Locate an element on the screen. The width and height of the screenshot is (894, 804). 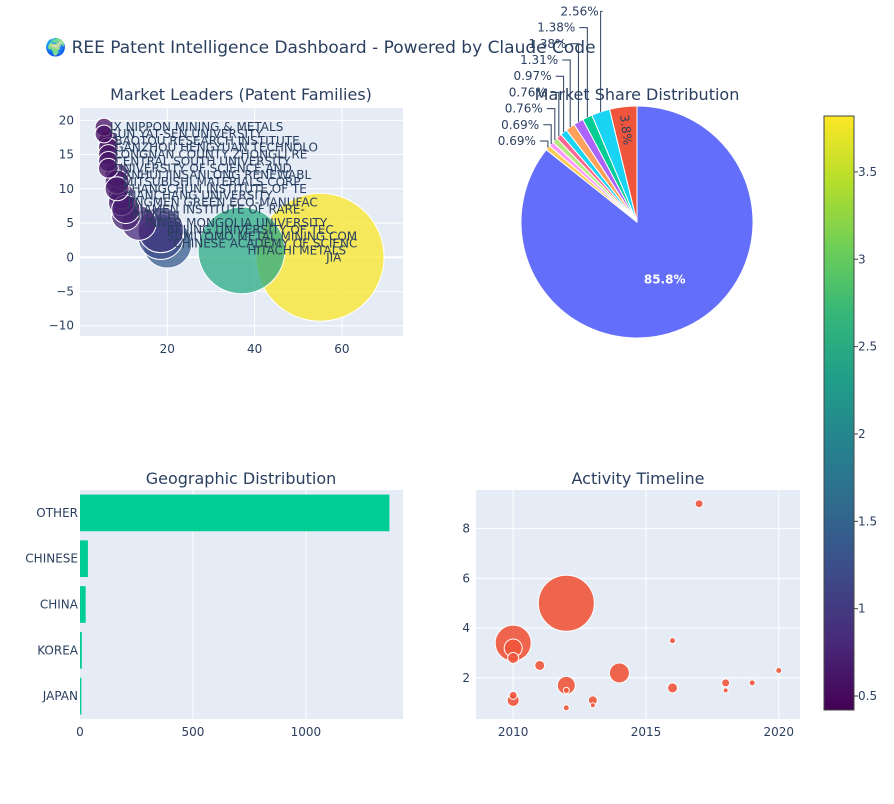
x-tick-label: 500 is located at coordinates (192, 732).